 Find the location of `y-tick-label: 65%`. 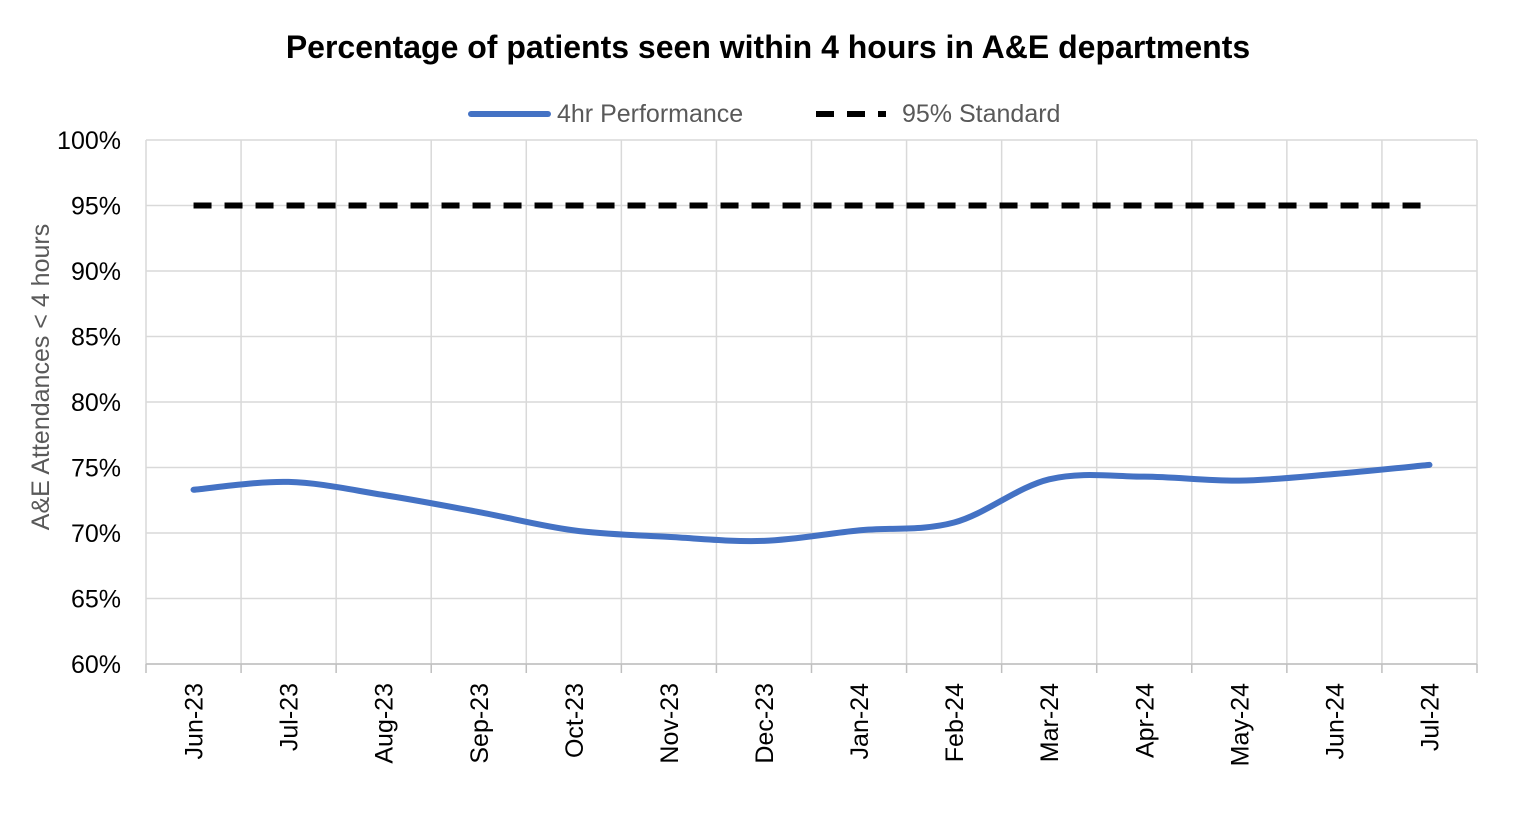

y-tick-label: 65% is located at coordinates (96, 600).